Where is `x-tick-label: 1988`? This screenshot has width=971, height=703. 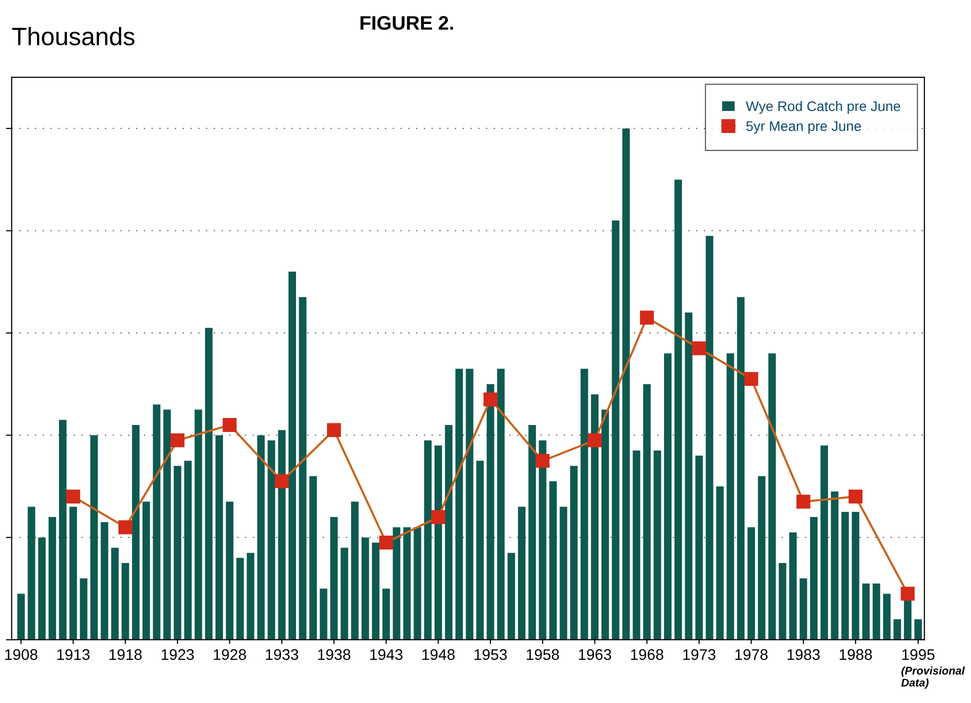 x-tick-label: 1988 is located at coordinates (856, 654).